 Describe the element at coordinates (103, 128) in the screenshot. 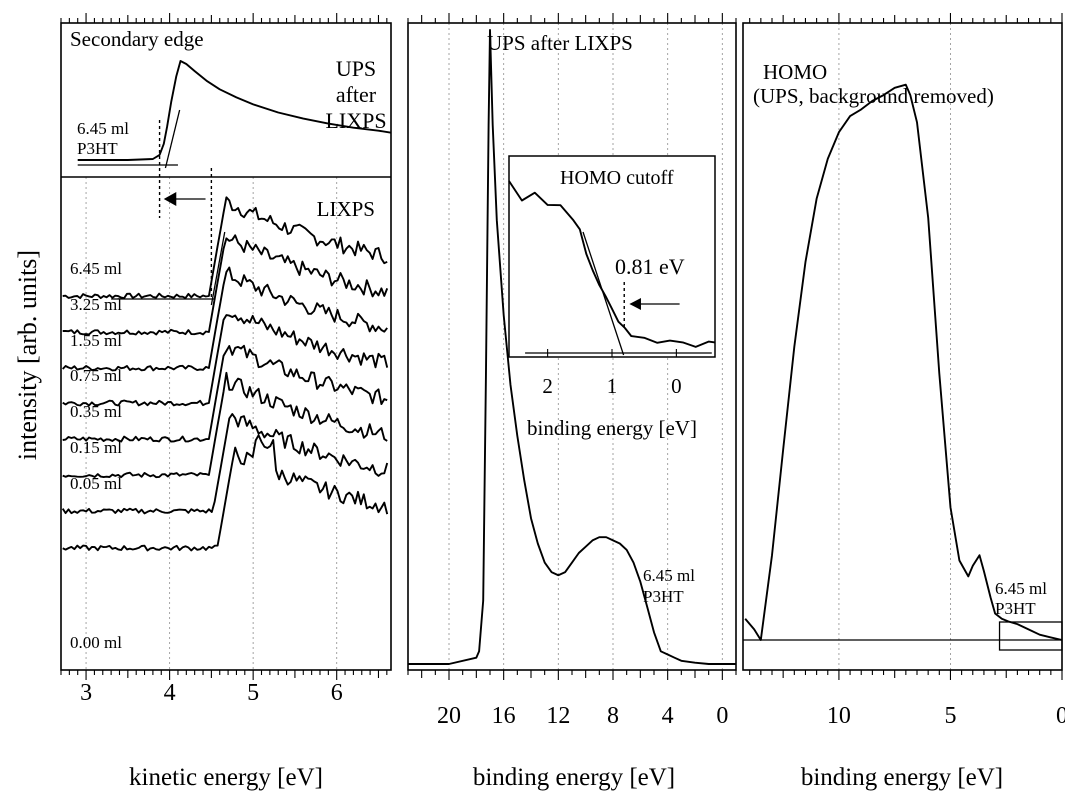

I see `left-top-sample-line-1: 6.45 ml` at that location.